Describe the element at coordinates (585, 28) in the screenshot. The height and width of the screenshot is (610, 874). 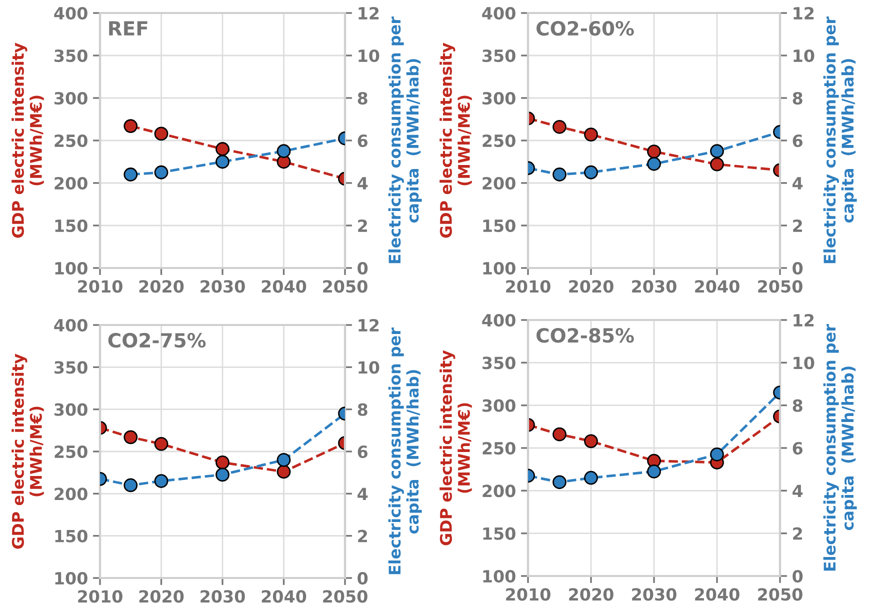
I see `chart-title: CO2-60%` at that location.